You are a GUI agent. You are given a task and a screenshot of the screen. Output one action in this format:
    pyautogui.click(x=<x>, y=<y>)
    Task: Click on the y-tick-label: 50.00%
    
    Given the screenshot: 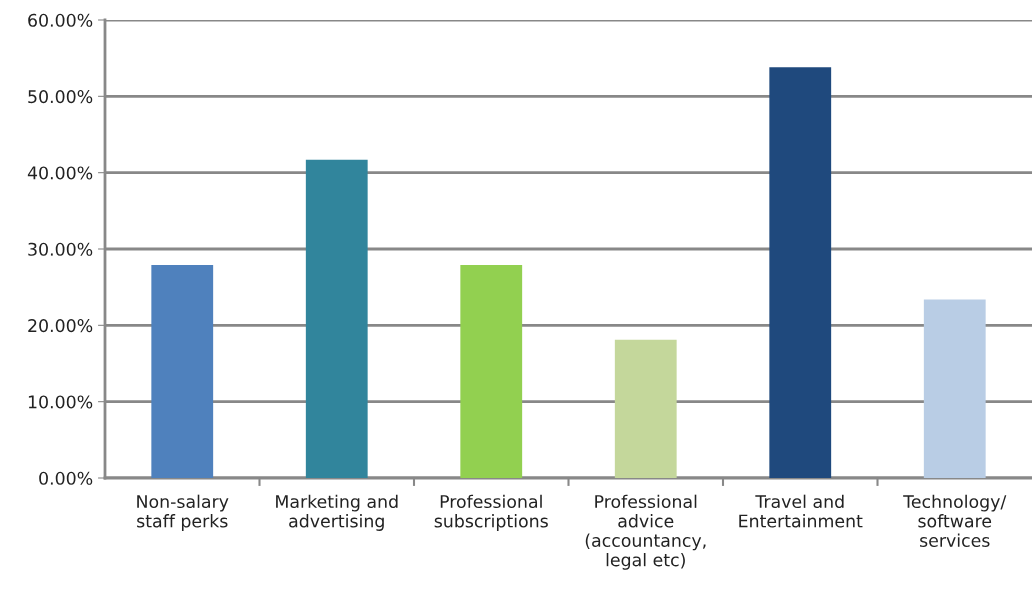 What is the action you would take?
    pyautogui.click(x=60, y=97)
    